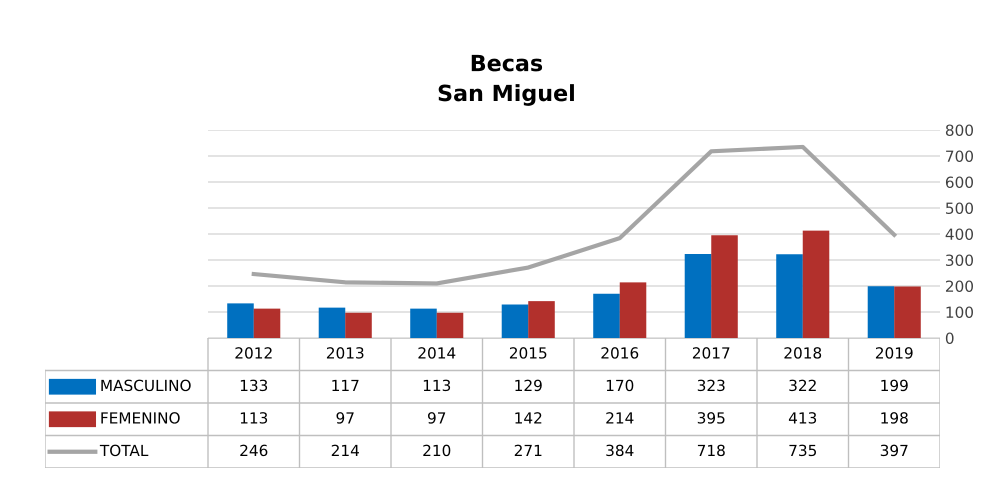 The height and width of the screenshot is (479, 993). Describe the element at coordinates (894, 418) in the screenshot. I see `data-label: 198` at that location.